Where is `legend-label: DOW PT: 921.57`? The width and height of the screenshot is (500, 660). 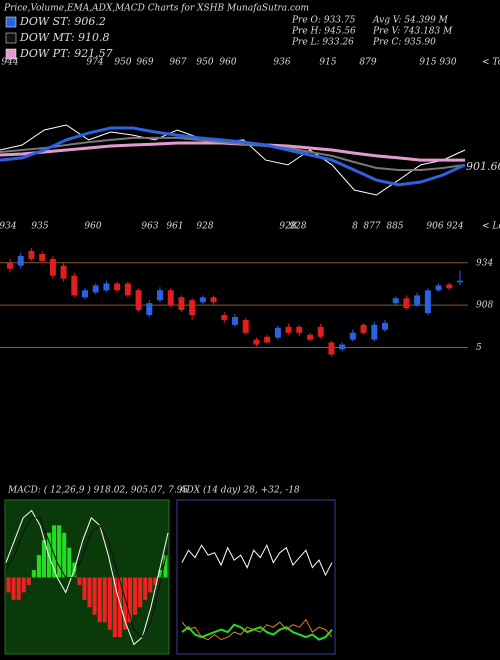 legend-label: DOW PT: 921.57 is located at coordinates (66, 53).